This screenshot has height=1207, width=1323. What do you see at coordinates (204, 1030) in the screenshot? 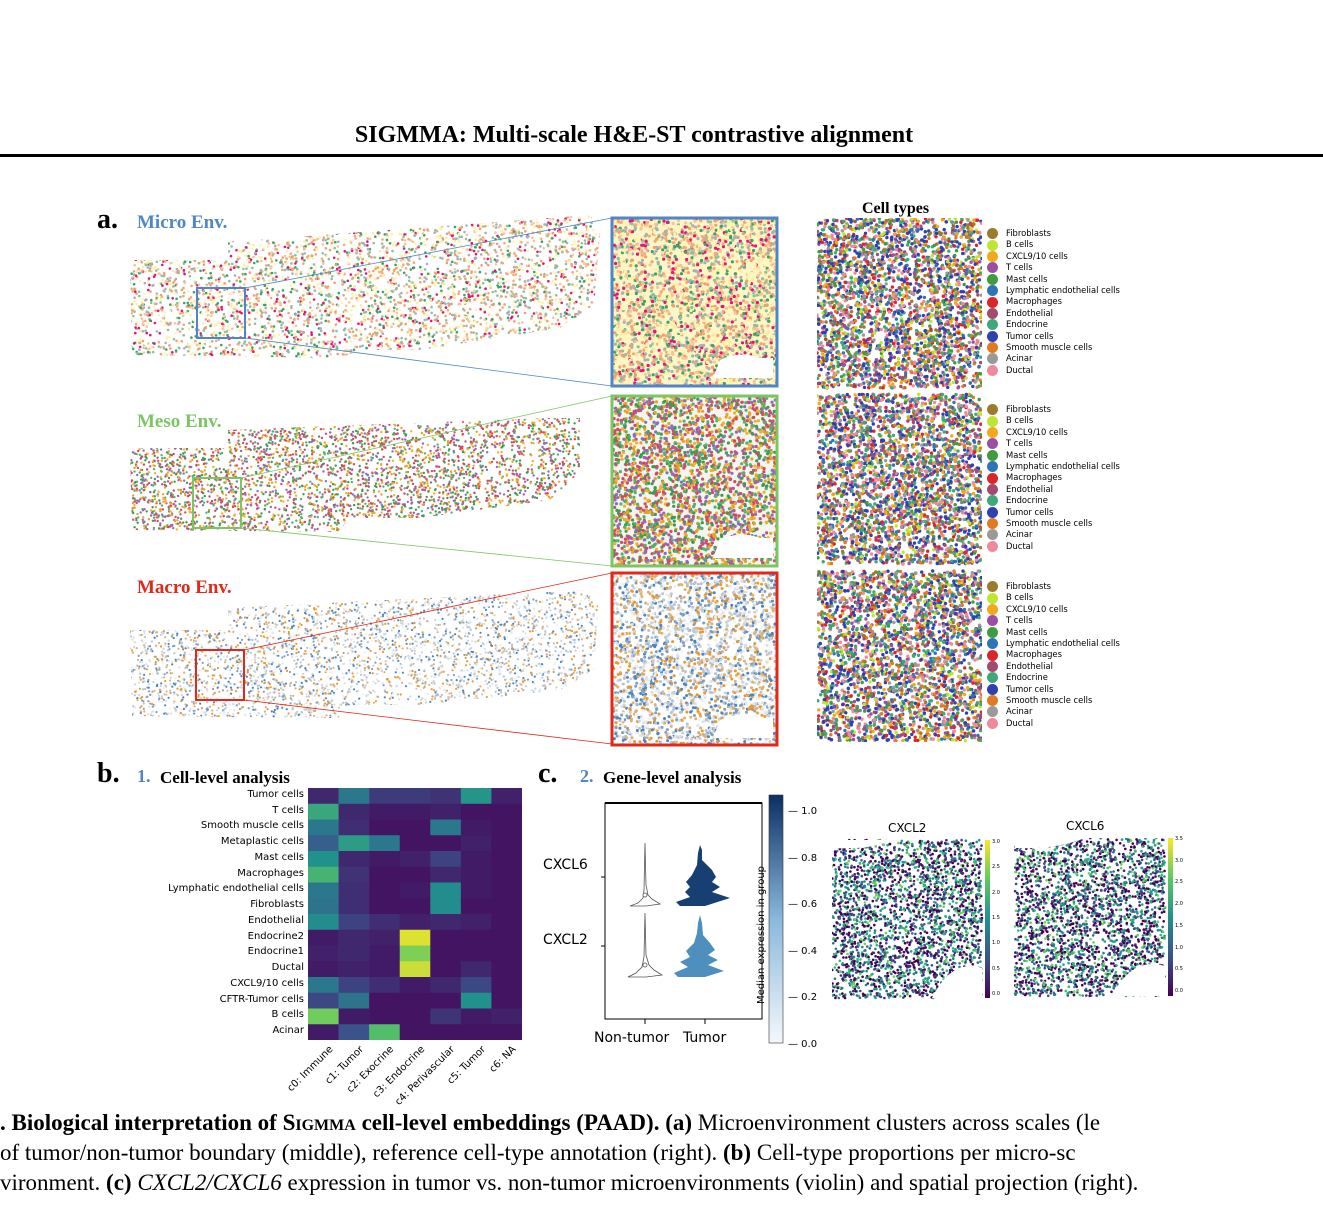
I see `heatmap-row-label: Acinar` at bounding box center [204, 1030].